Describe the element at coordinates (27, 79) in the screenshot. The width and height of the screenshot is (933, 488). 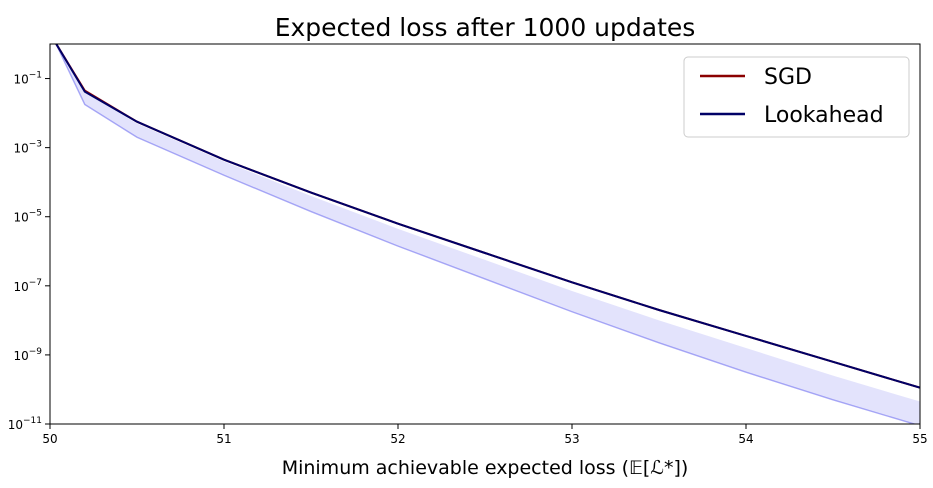
I see `y-tick-label: 10⁻¹` at that location.